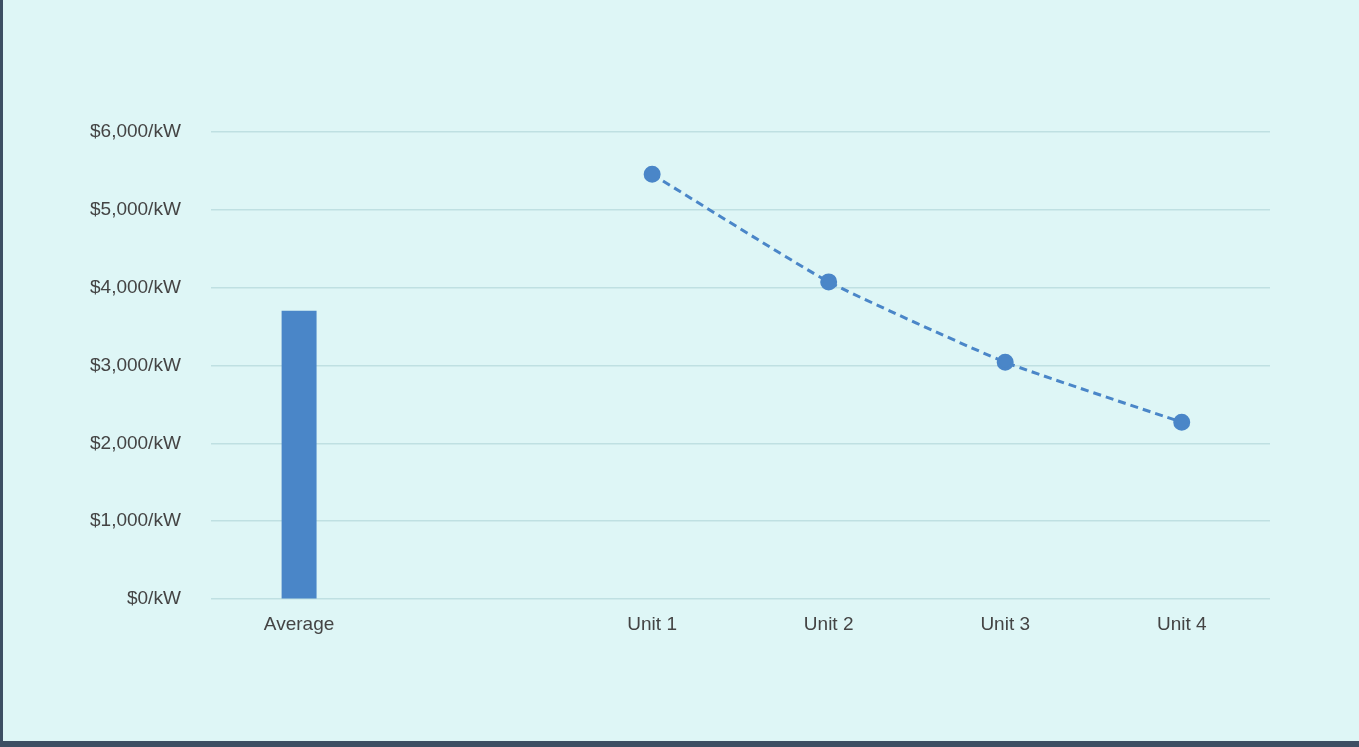  Describe the element at coordinates (1181, 623) in the screenshot. I see `x-tick-label: Unit 4` at that location.